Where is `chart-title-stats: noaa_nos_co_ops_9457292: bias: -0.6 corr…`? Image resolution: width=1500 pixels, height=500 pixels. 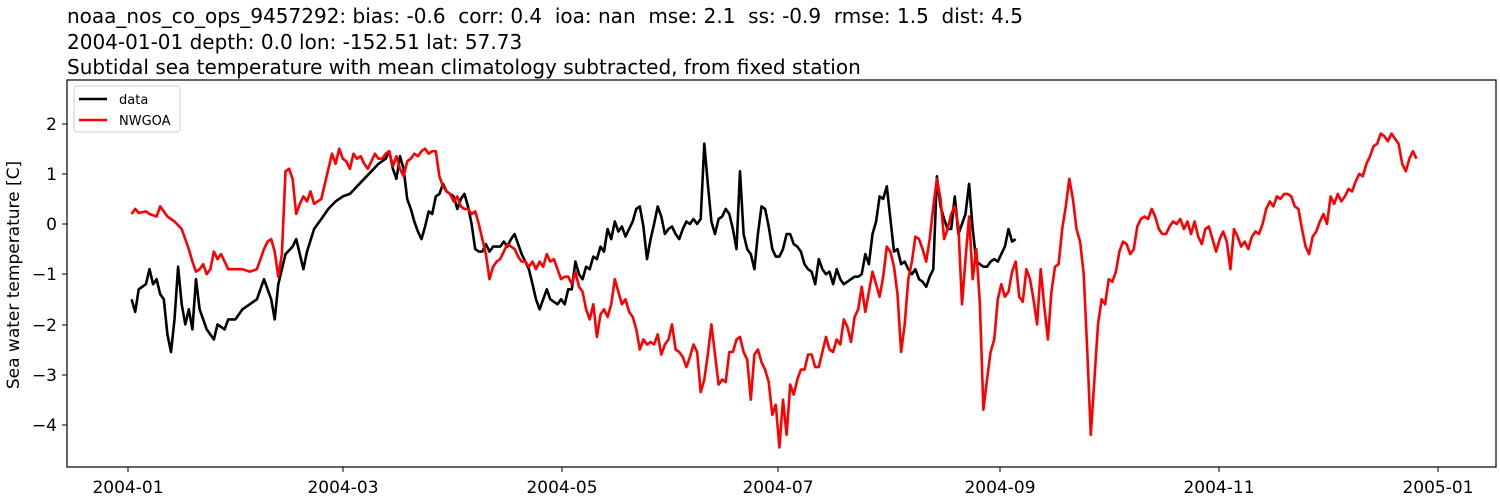
chart-title-stats: noaa_nos_co_ops_9457292: bias: -0.6 corr… is located at coordinates (545, 16).